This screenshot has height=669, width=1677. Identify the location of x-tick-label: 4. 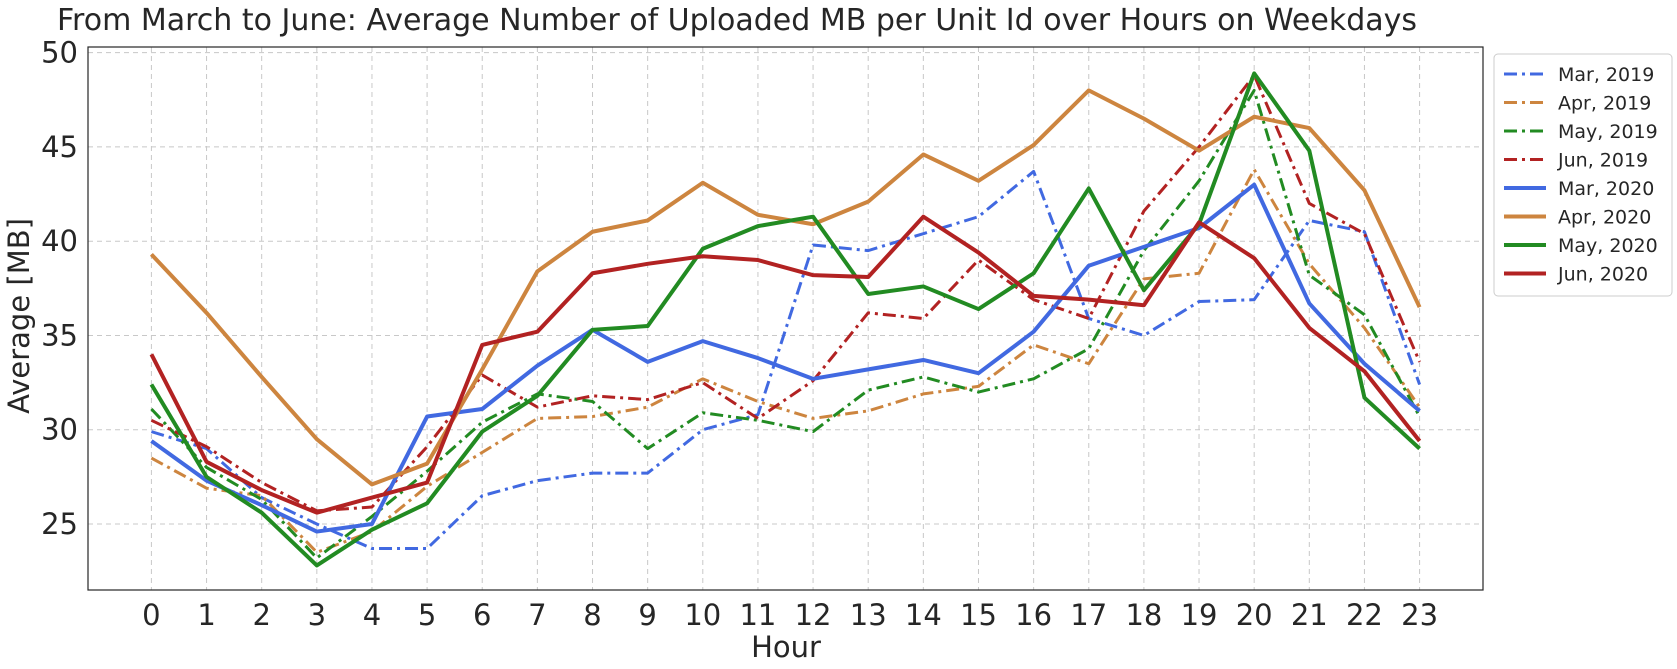
(372, 615).